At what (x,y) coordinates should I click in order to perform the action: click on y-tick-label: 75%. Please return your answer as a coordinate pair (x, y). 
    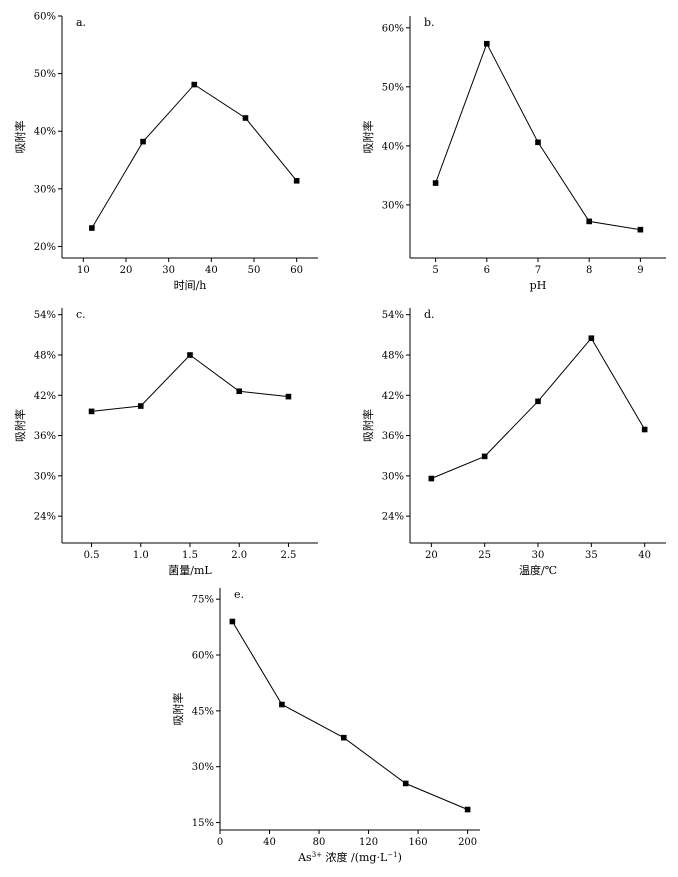
    Looking at the image, I should click on (203, 600).